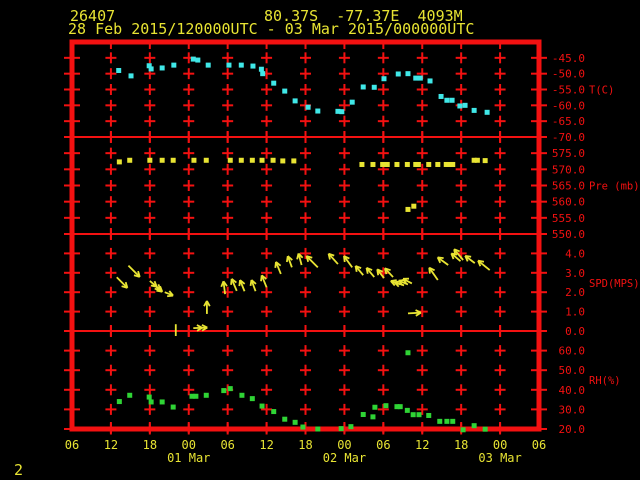  What do you see at coordinates (568, 58) in the screenshot?
I see `svg-text: -45.0` at bounding box center [568, 58].